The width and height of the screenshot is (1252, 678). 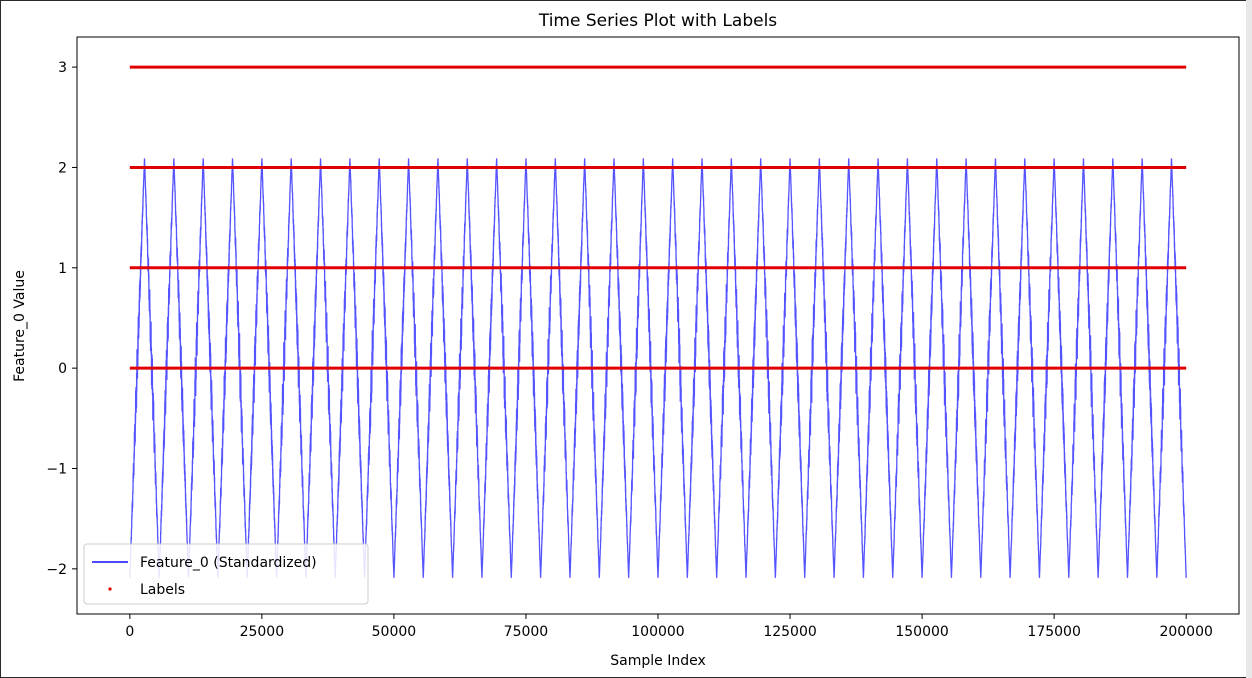 What do you see at coordinates (62, 168) in the screenshot?
I see `y-tick-label: 2` at bounding box center [62, 168].